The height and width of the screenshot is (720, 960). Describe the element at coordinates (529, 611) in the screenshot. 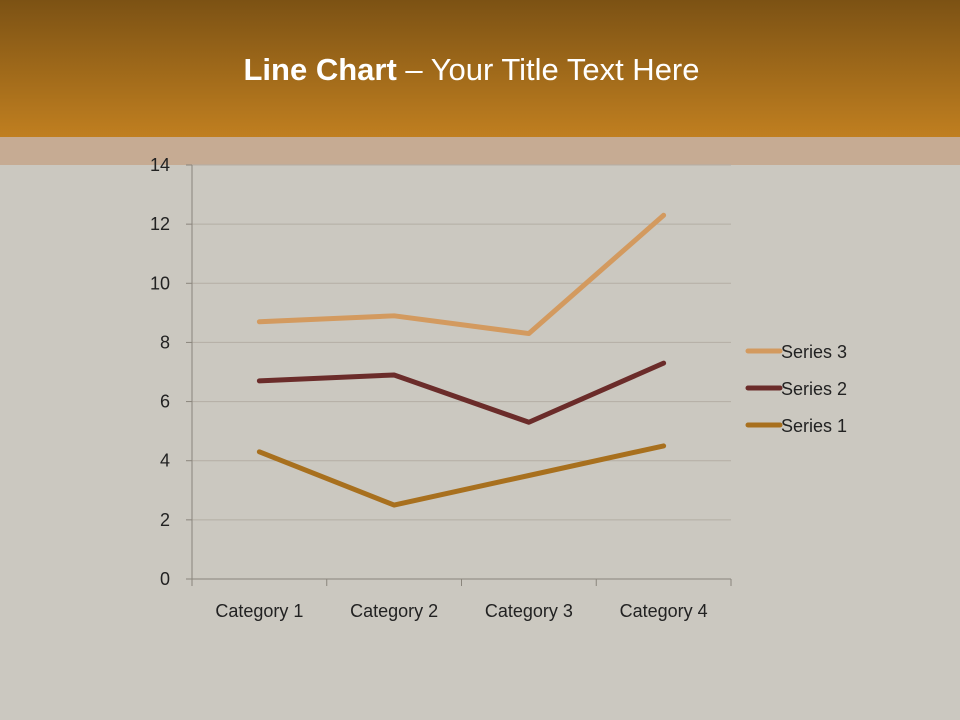

I see `x-tick-label: Category 3` at that location.